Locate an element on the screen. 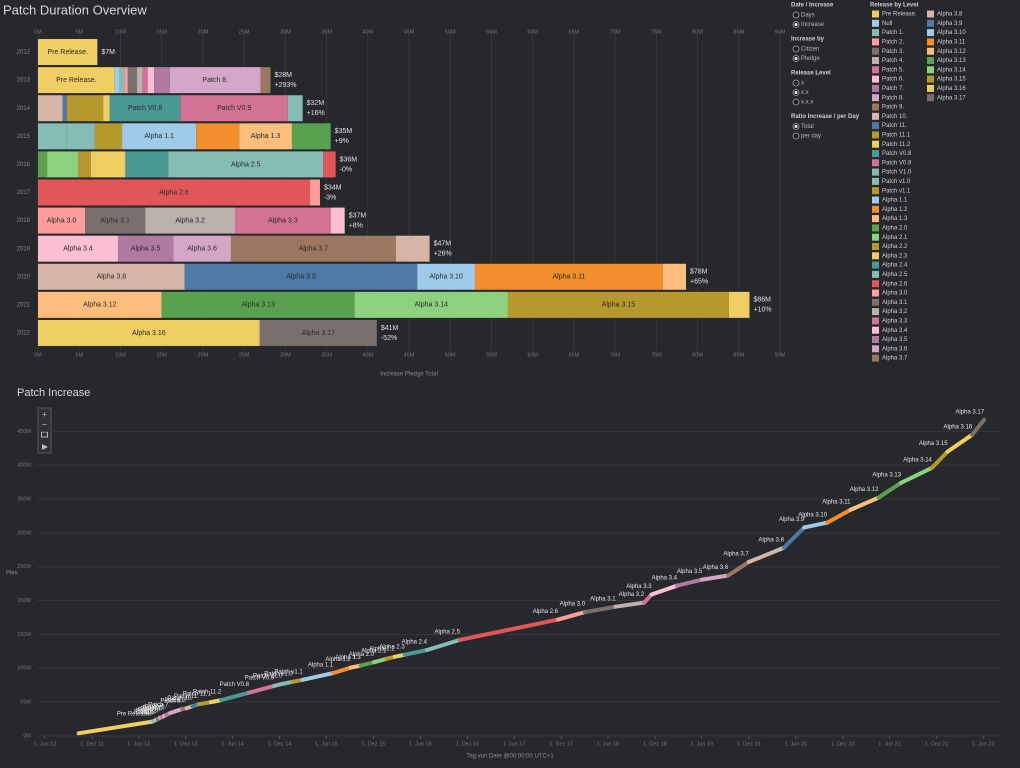 The width and height of the screenshot is (1020, 768). legend-label: Patch 7. is located at coordinates (893, 89).